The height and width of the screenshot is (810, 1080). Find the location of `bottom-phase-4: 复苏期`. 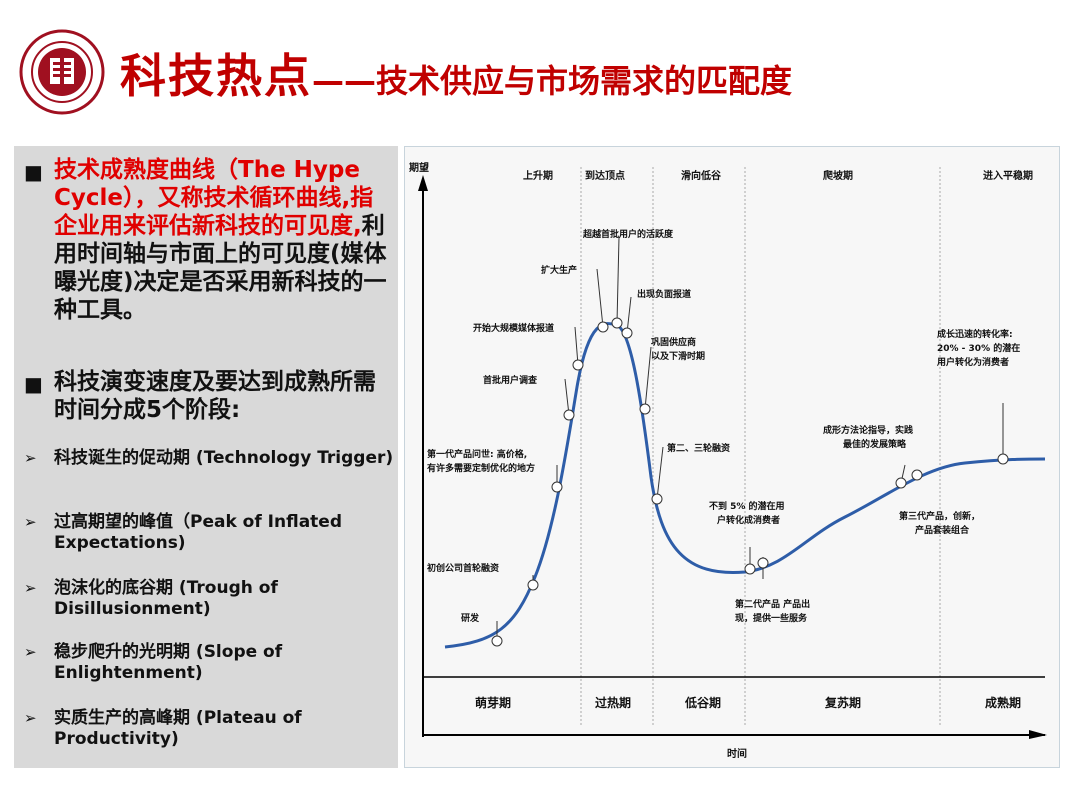

bottom-phase-4: 复苏期 is located at coordinates (842, 702).